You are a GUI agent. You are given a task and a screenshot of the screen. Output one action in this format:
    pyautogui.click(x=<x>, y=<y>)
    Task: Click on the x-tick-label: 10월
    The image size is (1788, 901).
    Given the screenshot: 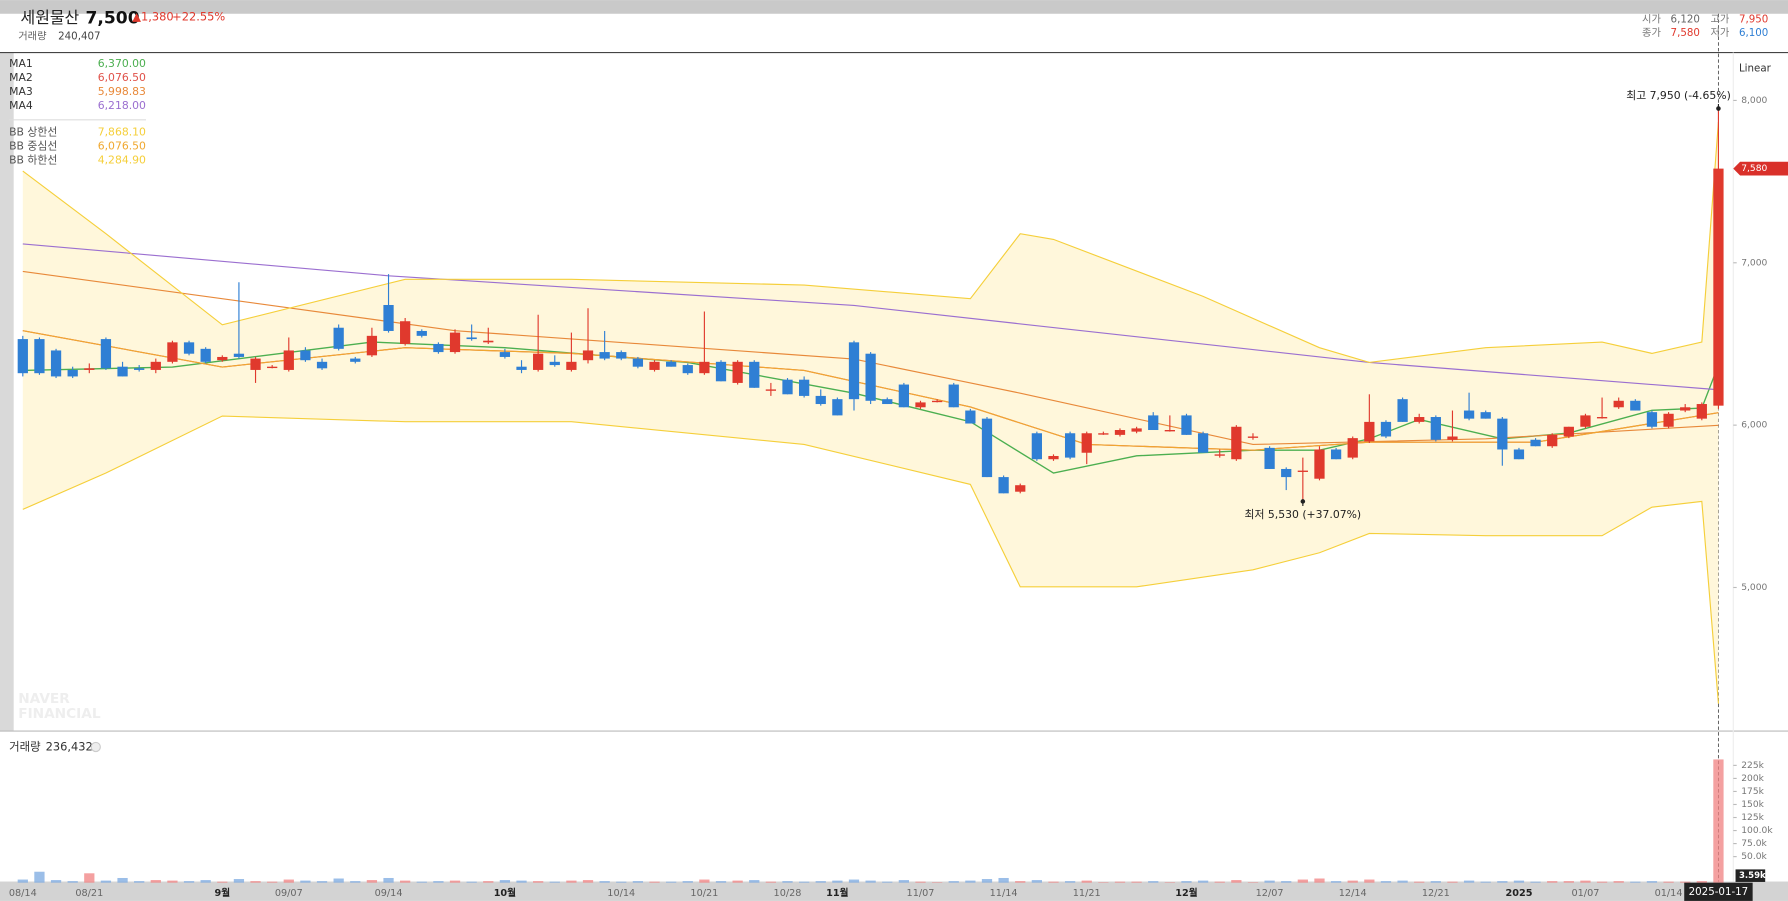 What is the action you would take?
    pyautogui.click(x=505, y=893)
    